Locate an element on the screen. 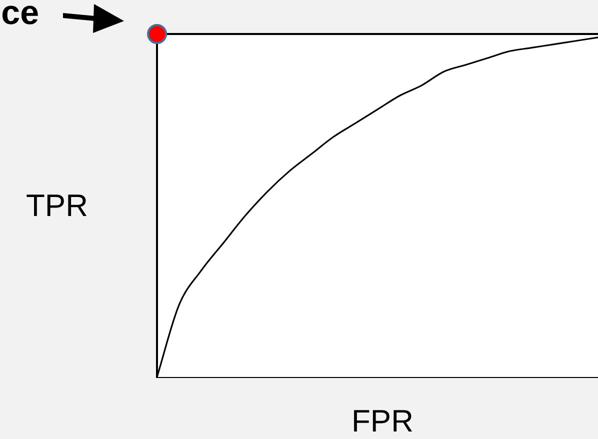 The height and width of the screenshot is (439, 598). x-axis-title: FPR is located at coordinates (383, 421).